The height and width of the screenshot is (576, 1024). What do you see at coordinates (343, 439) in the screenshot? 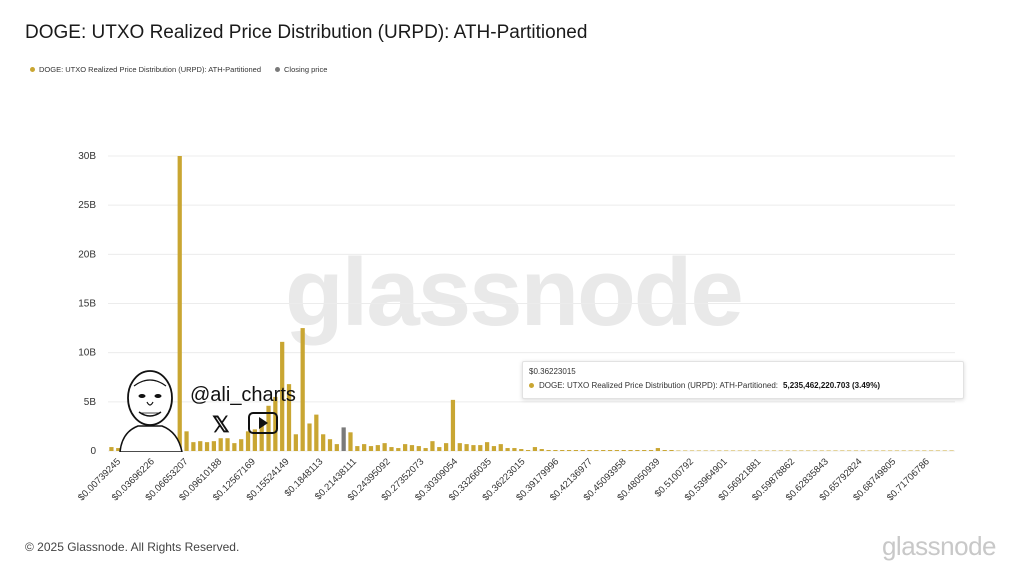
I see `closing-price-bar` at bounding box center [343, 439].